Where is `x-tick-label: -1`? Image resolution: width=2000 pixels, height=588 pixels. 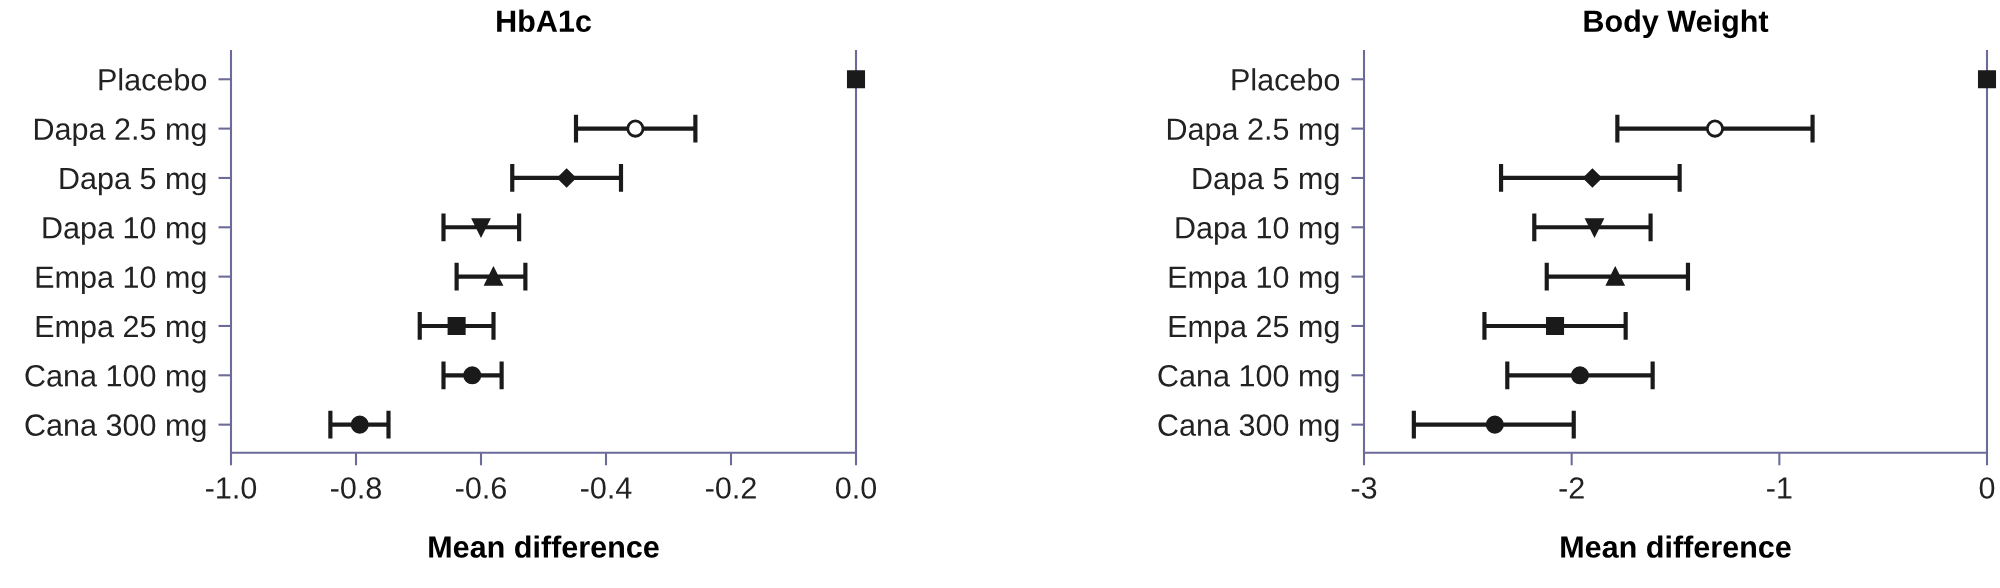 x-tick-label: -1 is located at coordinates (1779, 488).